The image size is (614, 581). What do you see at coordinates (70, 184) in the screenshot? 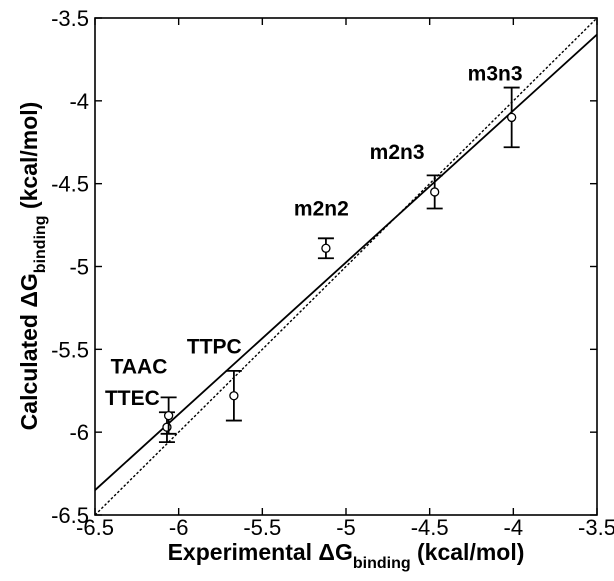
I see `y-tick-label: -4.5` at bounding box center [70, 184].